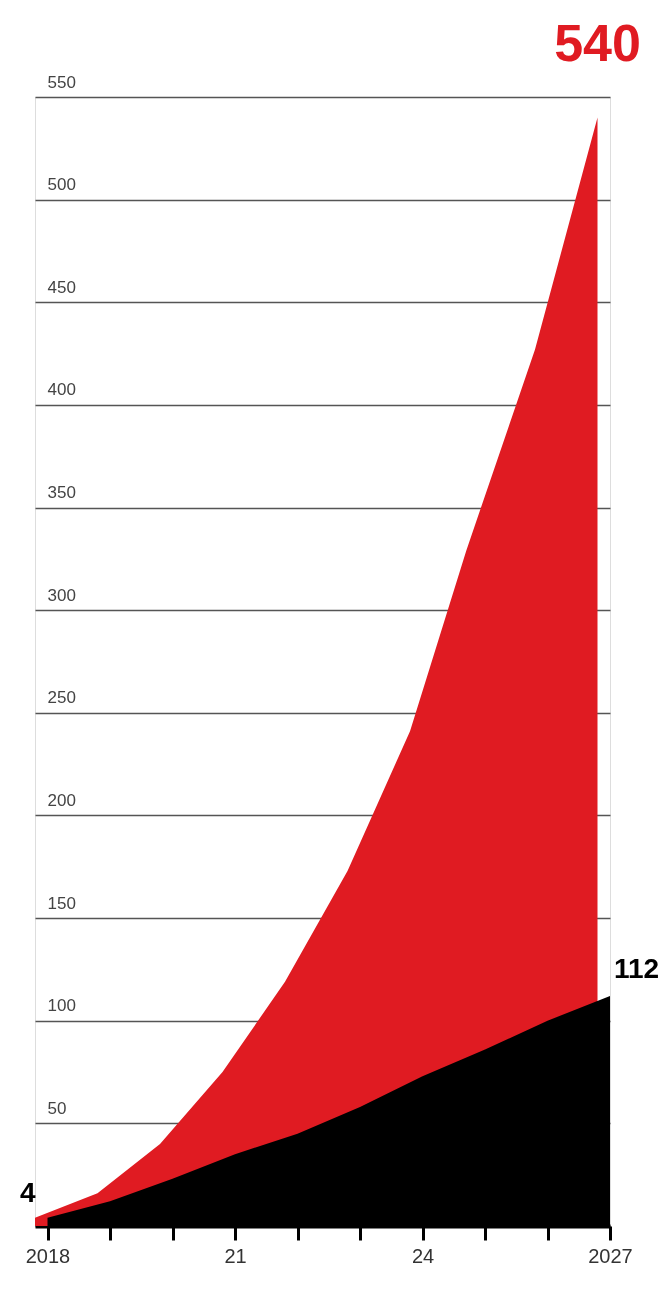  What do you see at coordinates (61, 800) in the screenshot?
I see `y-tick-label: 200` at bounding box center [61, 800].